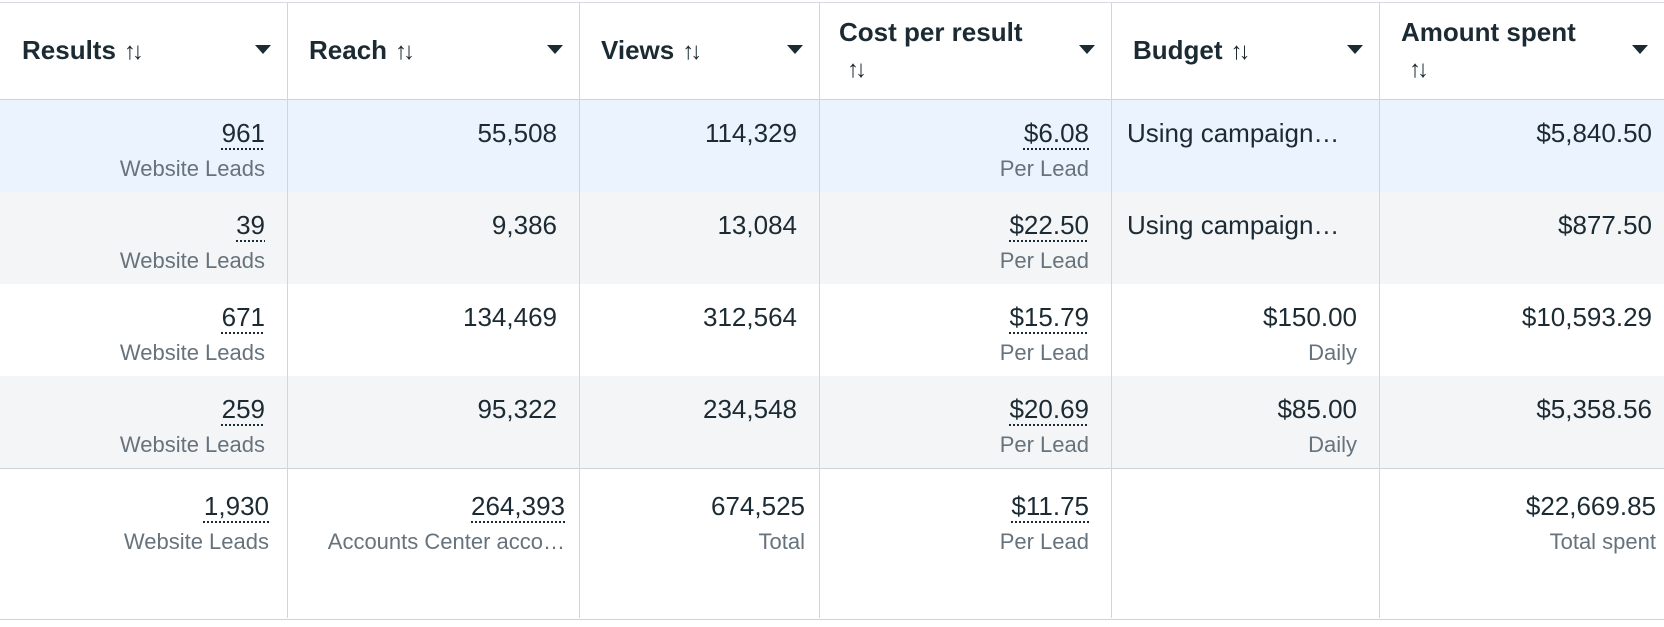  What do you see at coordinates (243, 317) in the screenshot?
I see `results-value: 671` at bounding box center [243, 317].